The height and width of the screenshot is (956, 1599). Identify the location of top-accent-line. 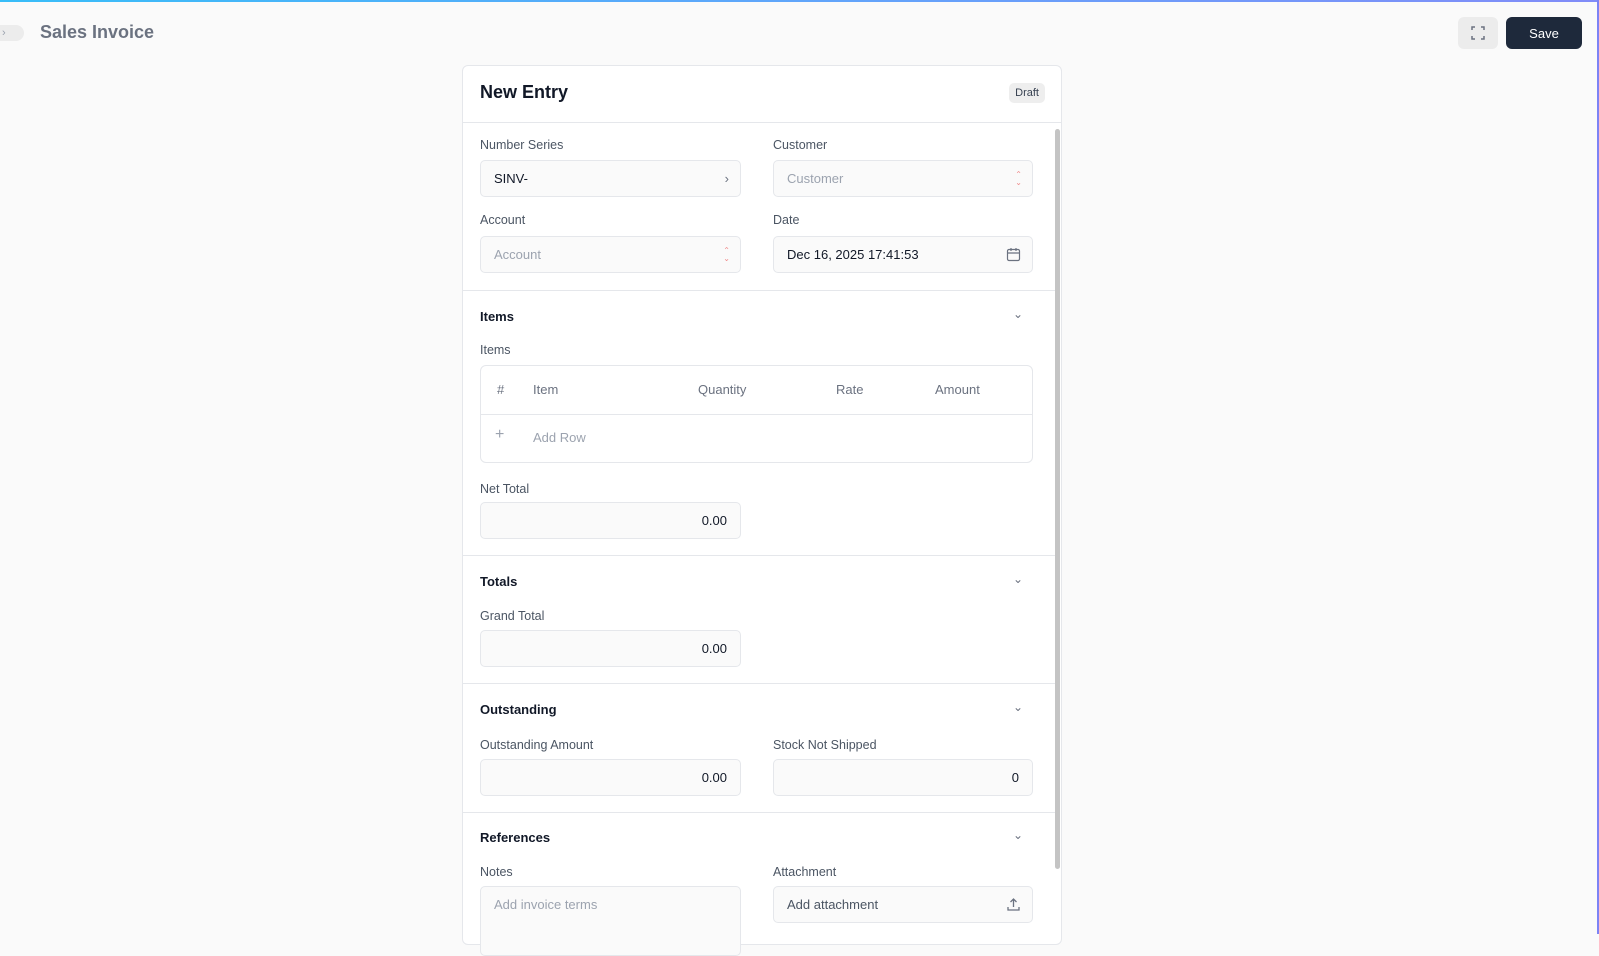
(799, 1).